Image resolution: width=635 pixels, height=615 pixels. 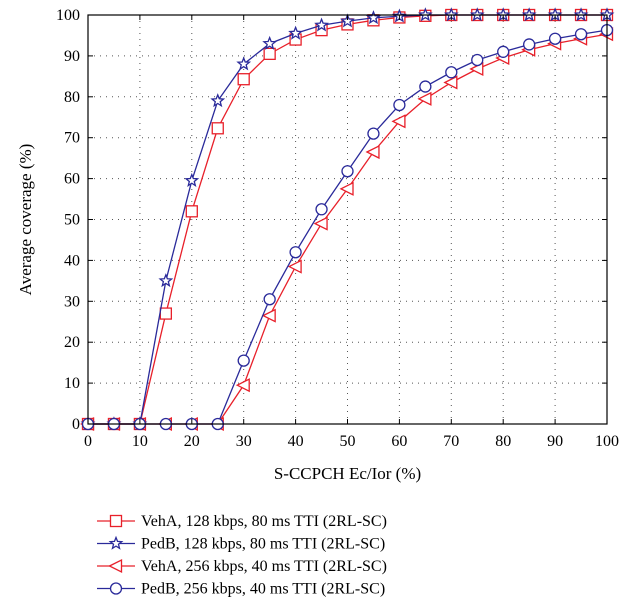 I want to click on y-tick-label: 50, so click(x=72, y=220).